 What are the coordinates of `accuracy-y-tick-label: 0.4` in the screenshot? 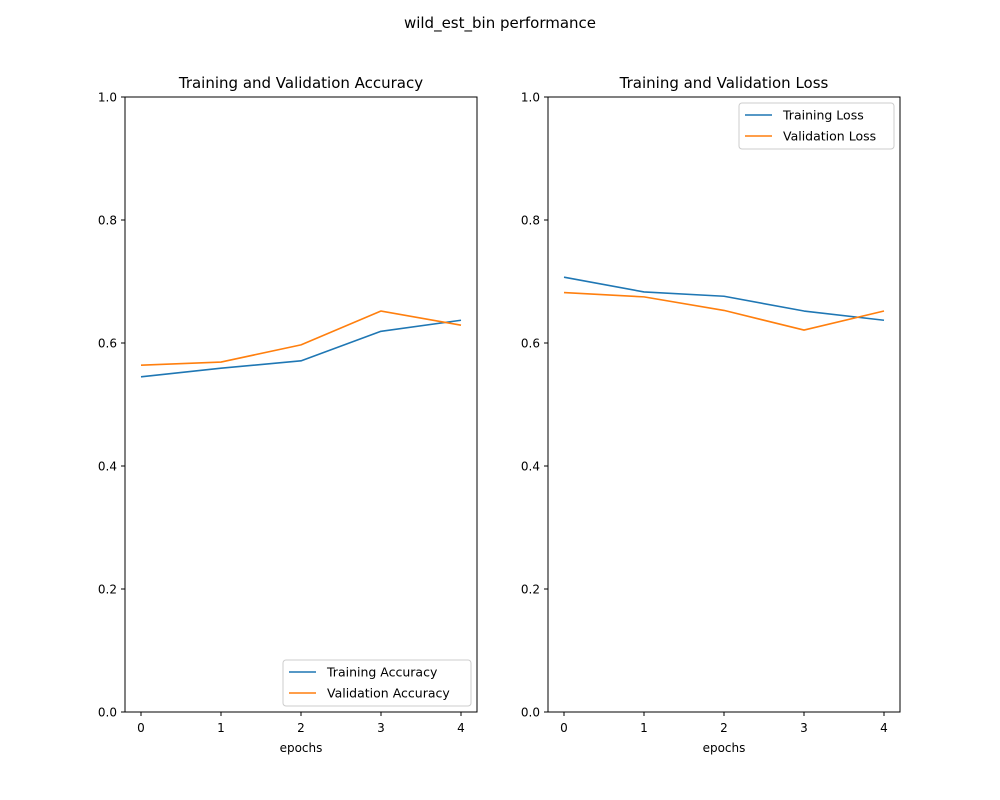 It's located at (107, 467).